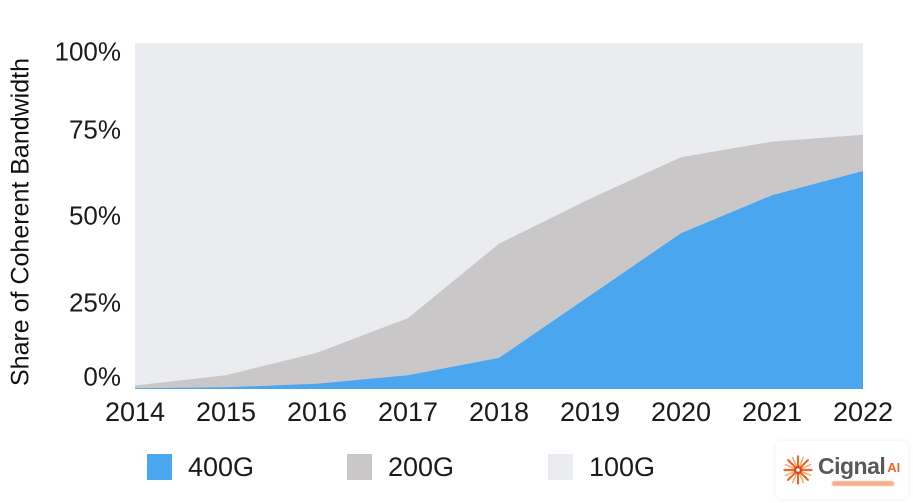 Image resolution: width=913 pixels, height=503 pixels. I want to click on x-tick-label: 2020, so click(681, 412).